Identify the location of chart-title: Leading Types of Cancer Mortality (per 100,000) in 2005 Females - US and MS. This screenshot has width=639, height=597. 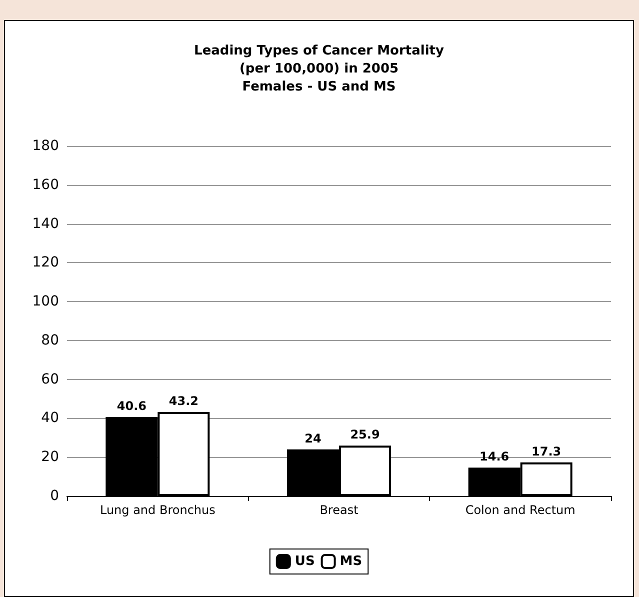
(319, 69).